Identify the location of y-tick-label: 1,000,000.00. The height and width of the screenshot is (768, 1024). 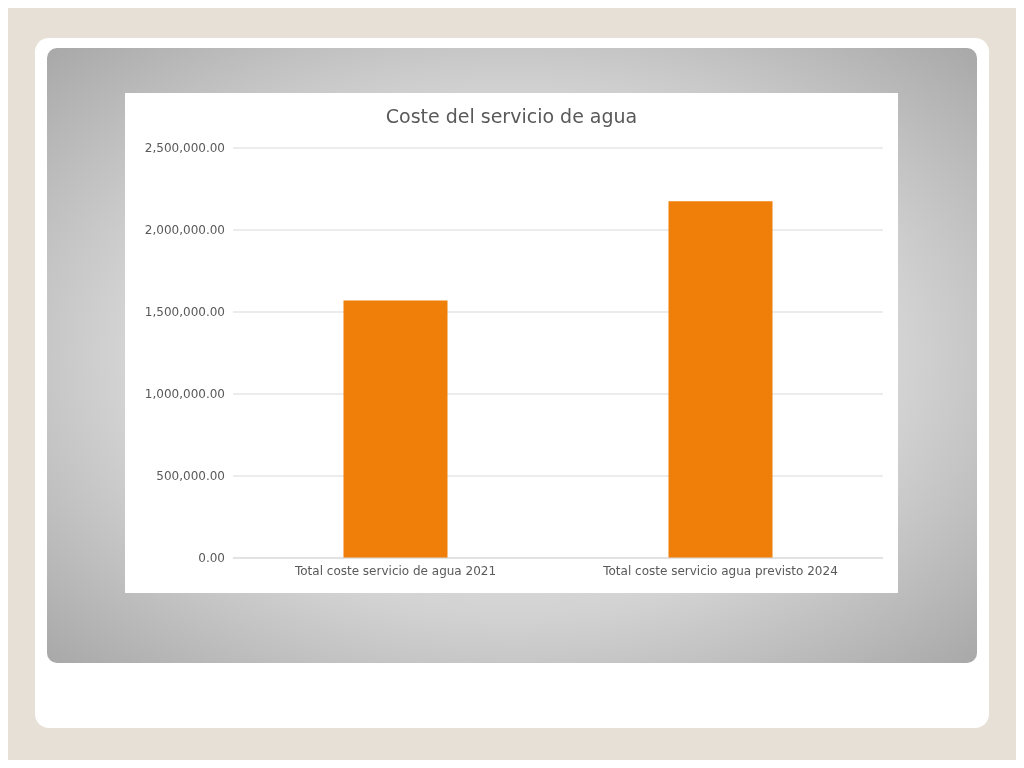
(184, 394).